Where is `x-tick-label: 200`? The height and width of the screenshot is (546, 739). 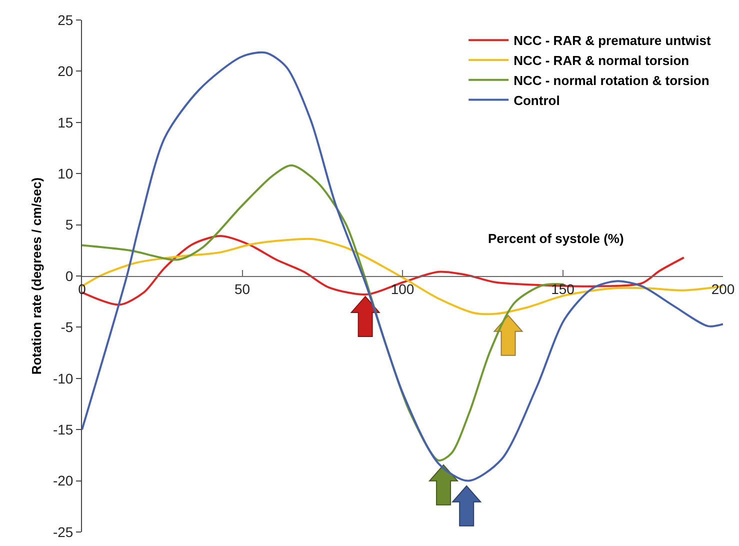
x-tick-label: 200 is located at coordinates (723, 288).